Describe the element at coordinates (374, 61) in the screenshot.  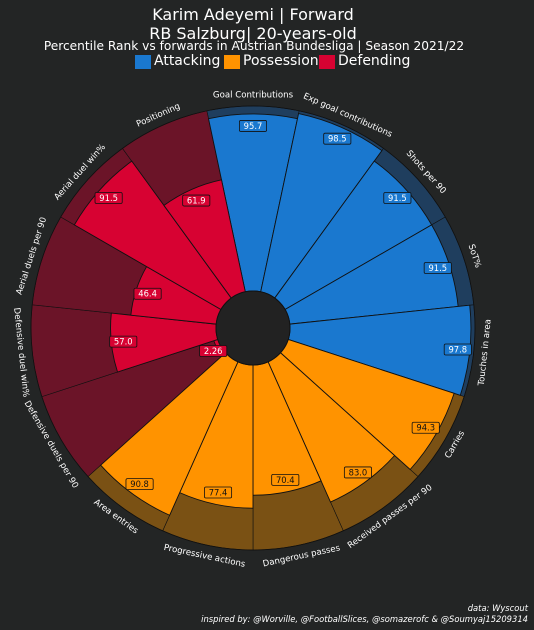
I see `legend-label-defending: Defending` at that location.